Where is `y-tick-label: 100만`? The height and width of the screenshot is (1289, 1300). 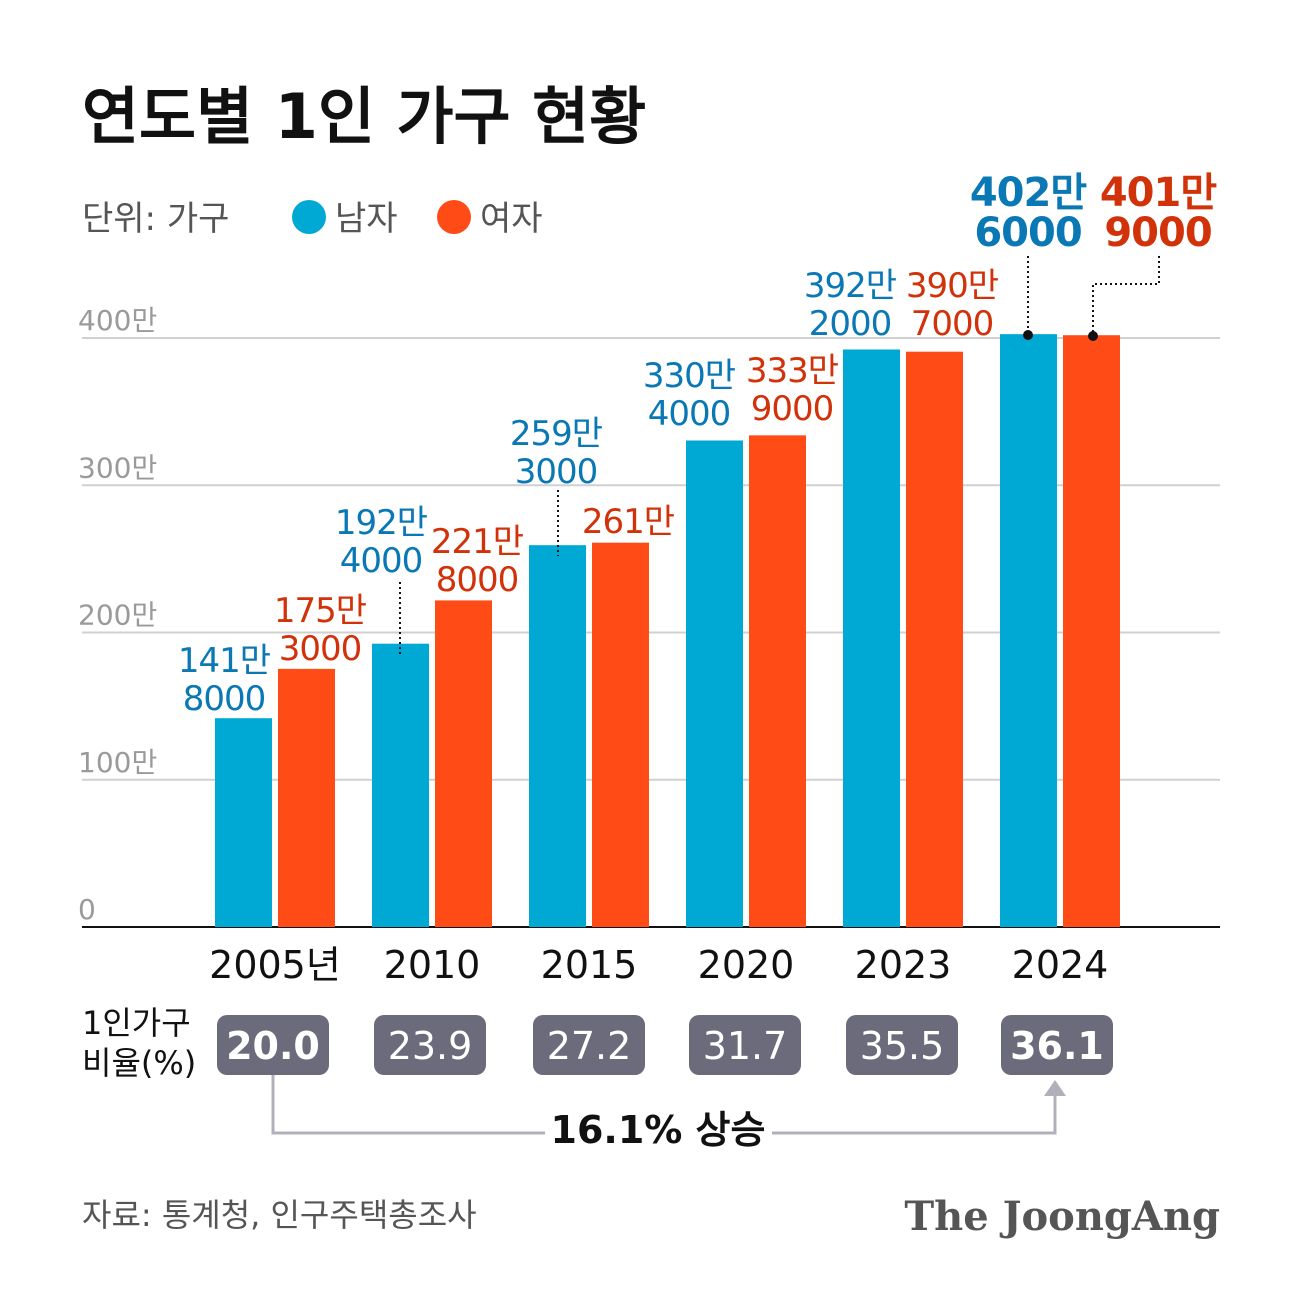
y-tick-label: 100만 is located at coordinates (117, 762).